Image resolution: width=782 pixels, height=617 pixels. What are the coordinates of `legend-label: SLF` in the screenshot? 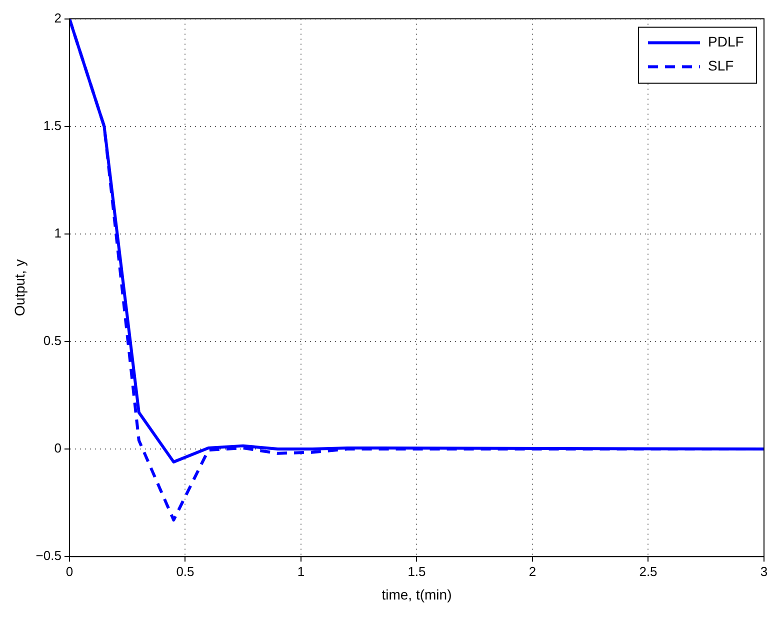 It's located at (721, 66).